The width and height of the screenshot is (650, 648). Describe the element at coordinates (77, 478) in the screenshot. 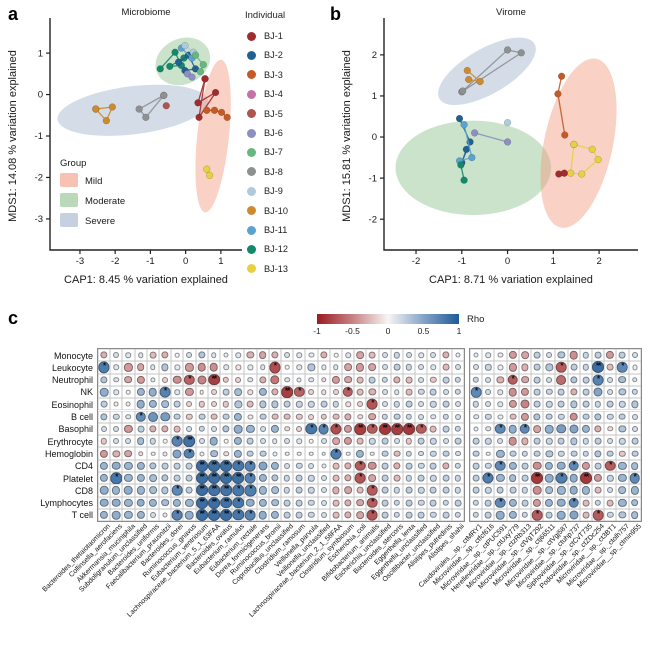

I see `row-label-platelet: Platelet` at that location.